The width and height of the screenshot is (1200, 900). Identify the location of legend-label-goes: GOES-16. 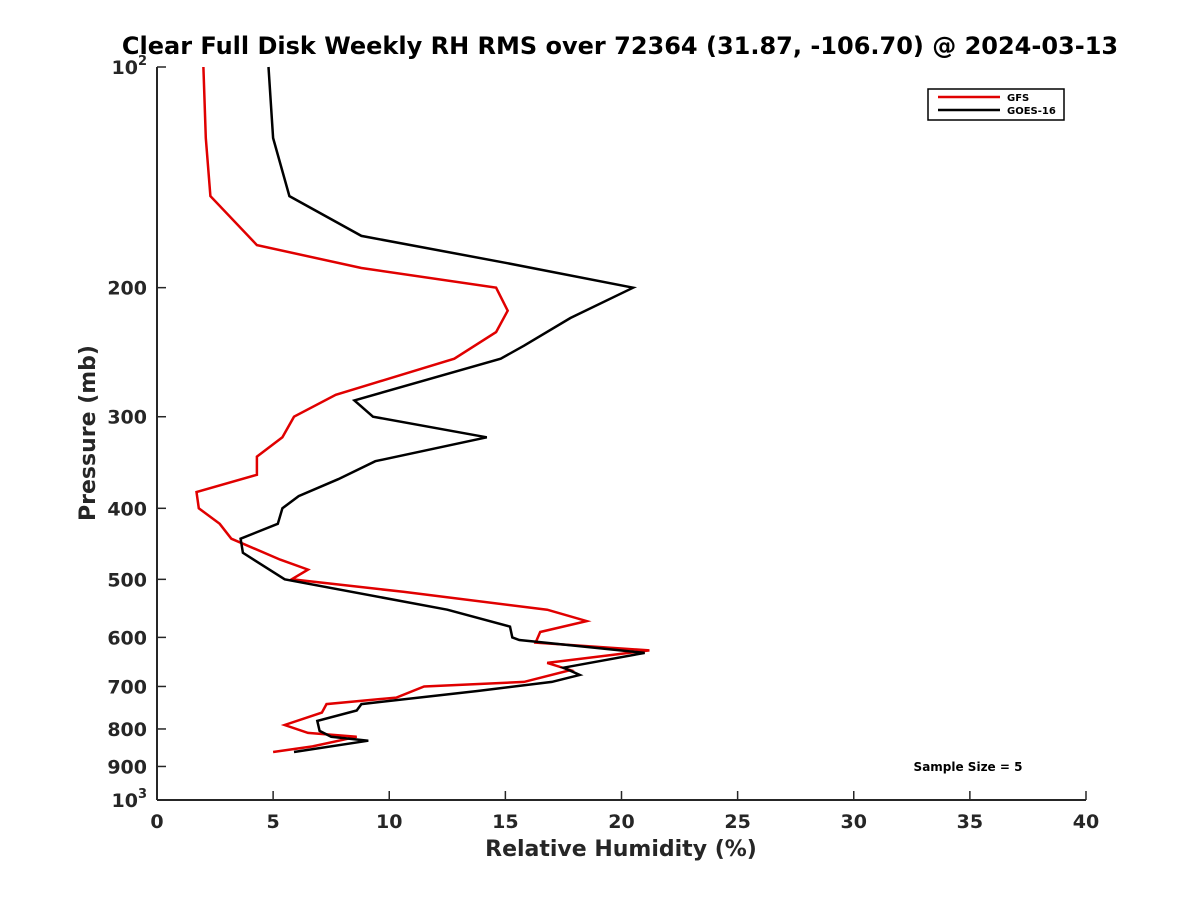
(1031, 111).